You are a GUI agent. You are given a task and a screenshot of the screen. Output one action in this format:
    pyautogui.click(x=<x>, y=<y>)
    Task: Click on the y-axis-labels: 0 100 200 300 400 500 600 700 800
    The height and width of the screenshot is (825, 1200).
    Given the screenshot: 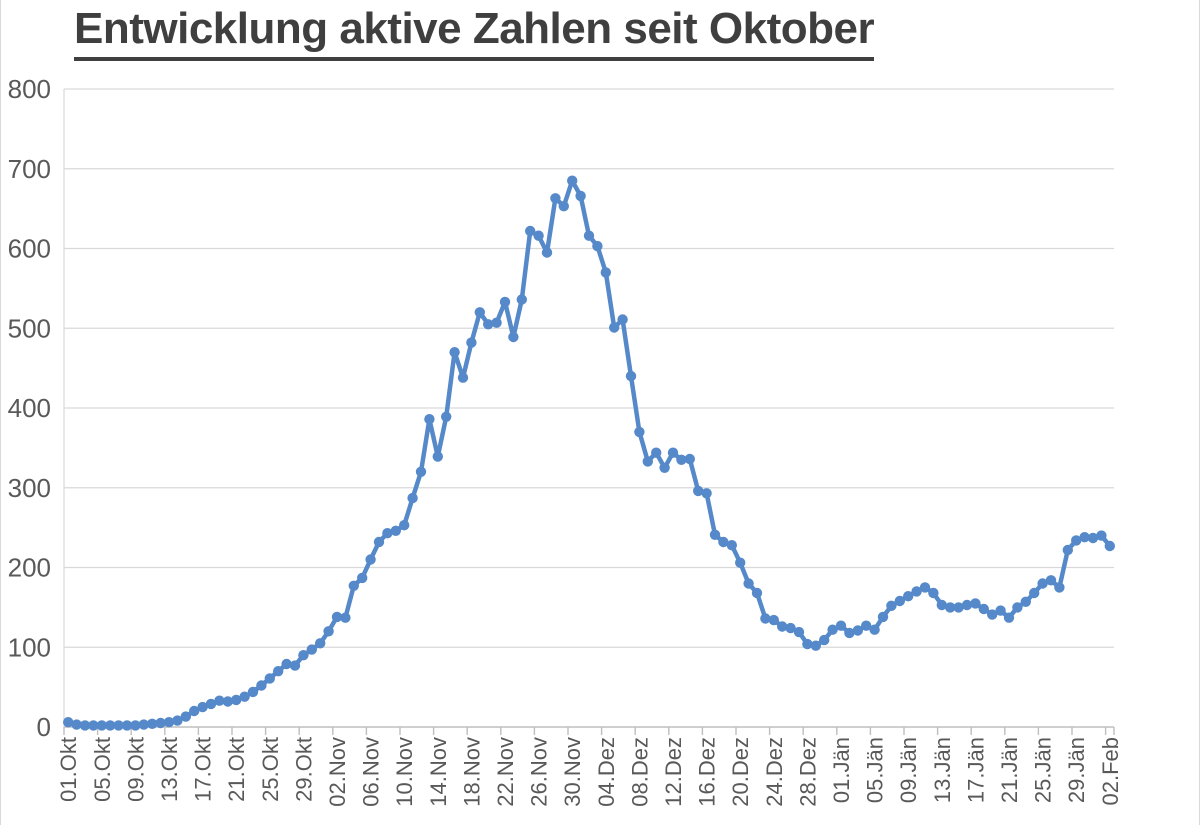 What is the action you would take?
    pyautogui.click(x=29, y=408)
    